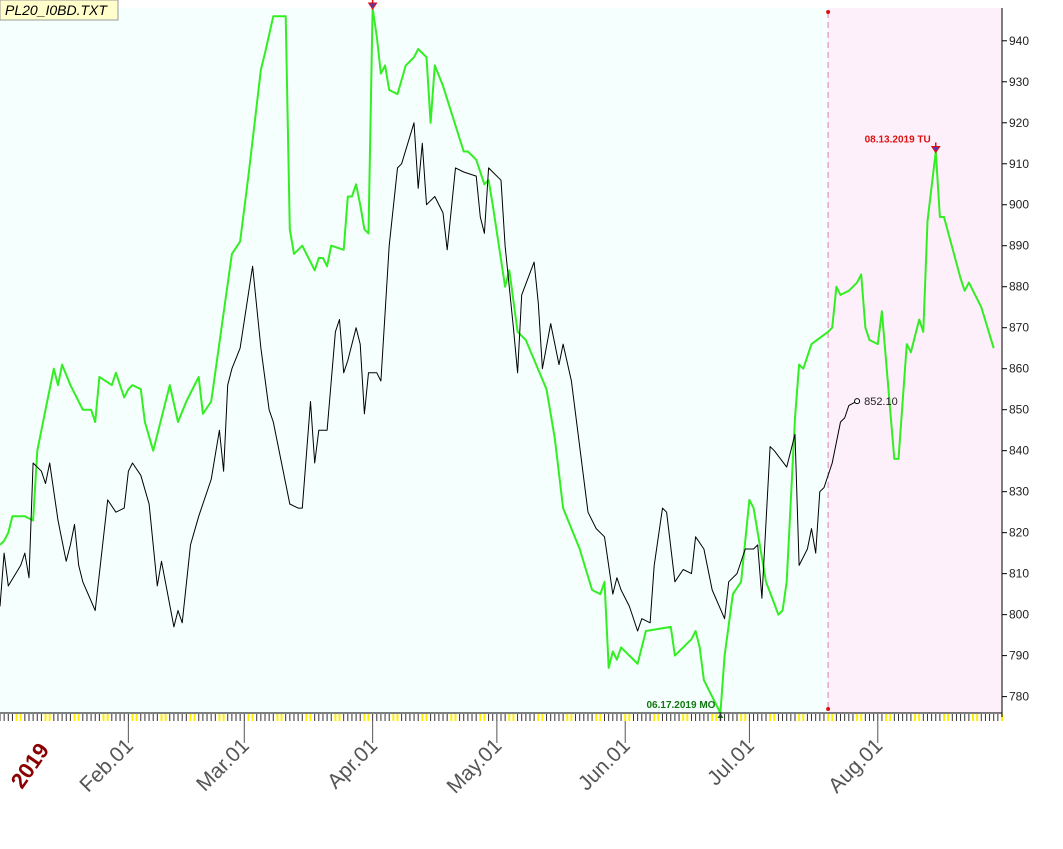 The height and width of the screenshot is (849, 1063). What do you see at coordinates (1019, 205) in the screenshot?
I see `y-tick-label: 900` at bounding box center [1019, 205].